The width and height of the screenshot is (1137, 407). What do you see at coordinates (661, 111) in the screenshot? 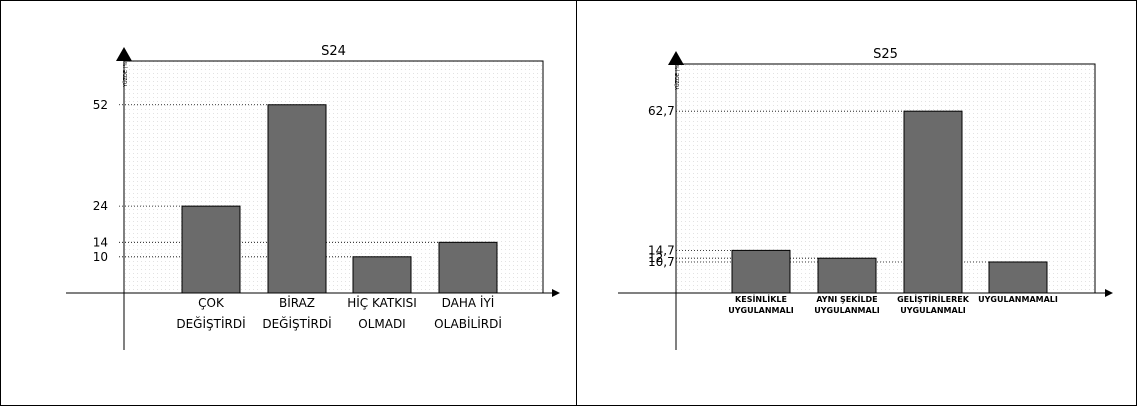
I see `value-tick-label: 62,7` at bounding box center [661, 111].